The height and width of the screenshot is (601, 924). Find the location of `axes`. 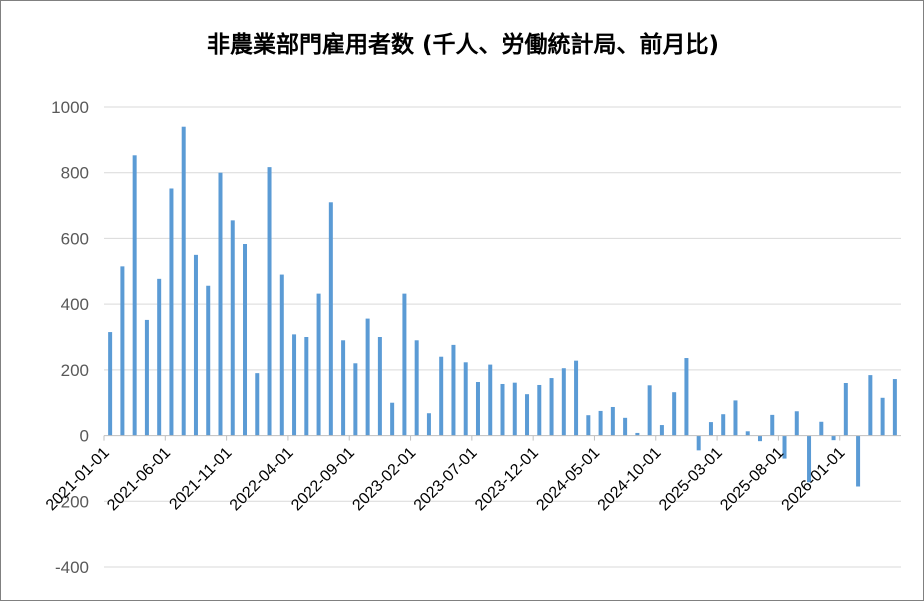

axes is located at coordinates (502, 438).